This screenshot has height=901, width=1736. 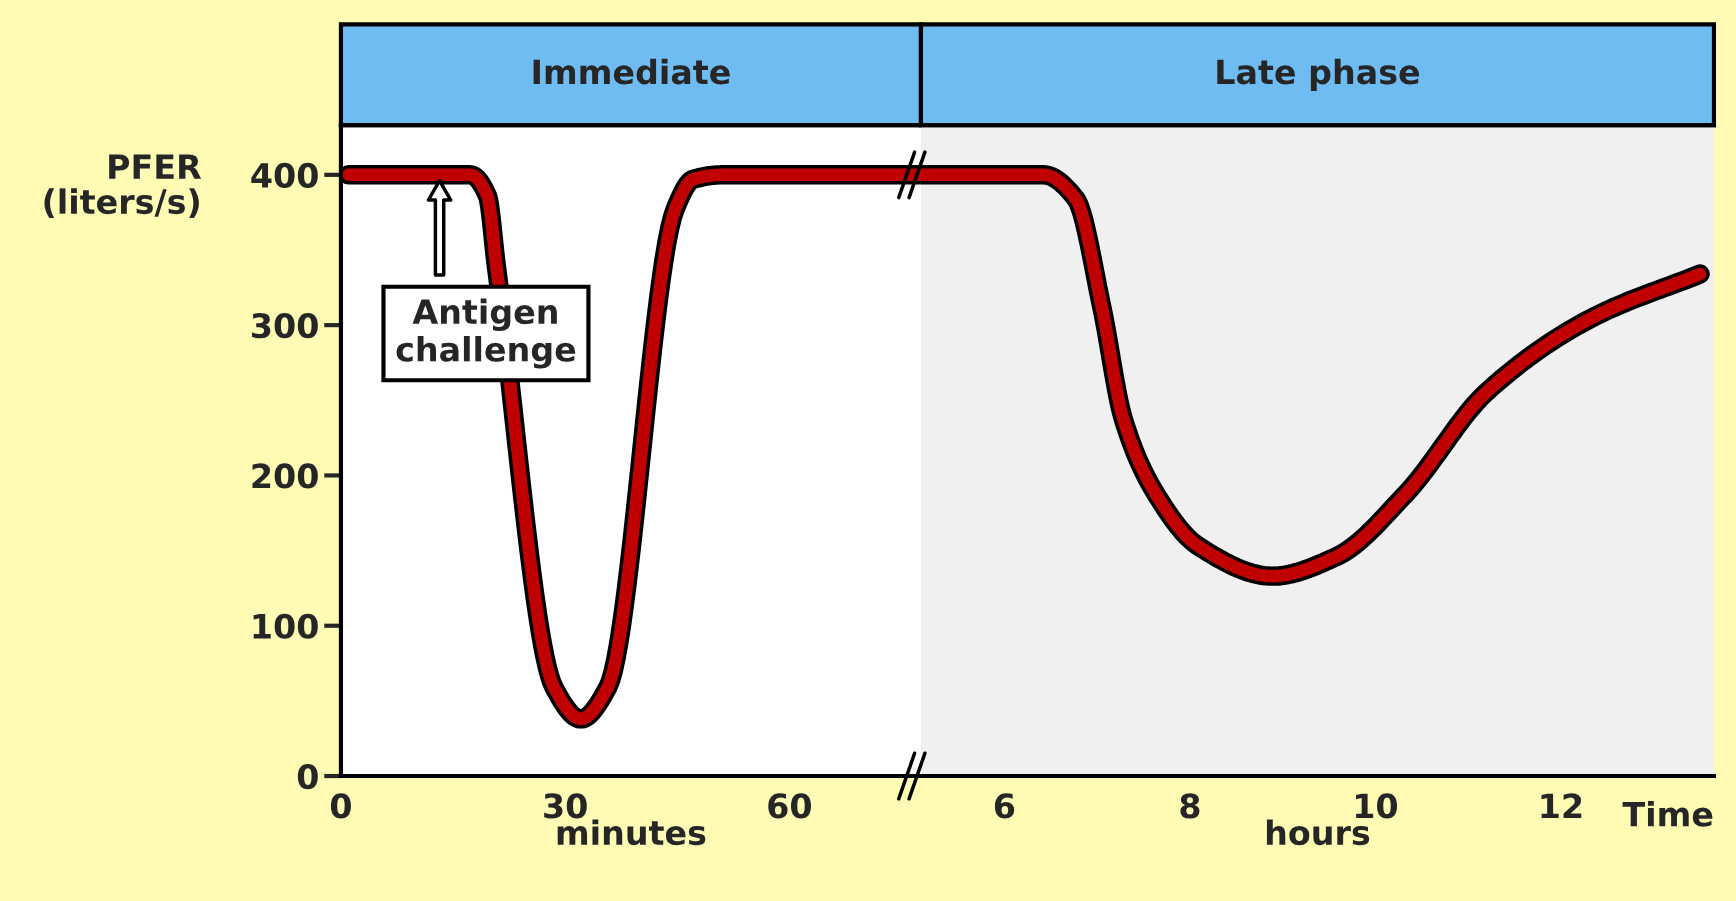 What do you see at coordinates (1190, 806) in the screenshot?
I see `x-tick-label: 8` at bounding box center [1190, 806].